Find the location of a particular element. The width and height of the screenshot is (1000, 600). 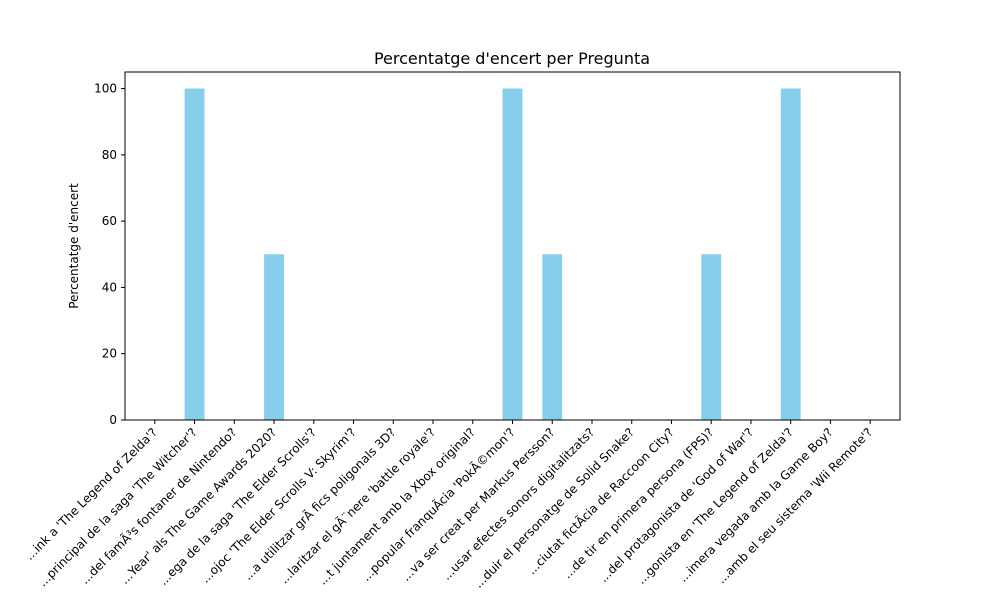

y-tick-label: 0 is located at coordinates (113, 420).